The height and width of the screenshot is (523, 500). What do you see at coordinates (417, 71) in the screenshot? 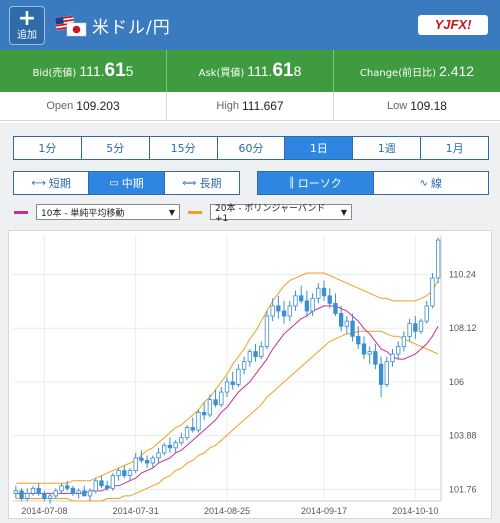
I see `change-cell: Change(前日比) 2.412` at bounding box center [417, 71].